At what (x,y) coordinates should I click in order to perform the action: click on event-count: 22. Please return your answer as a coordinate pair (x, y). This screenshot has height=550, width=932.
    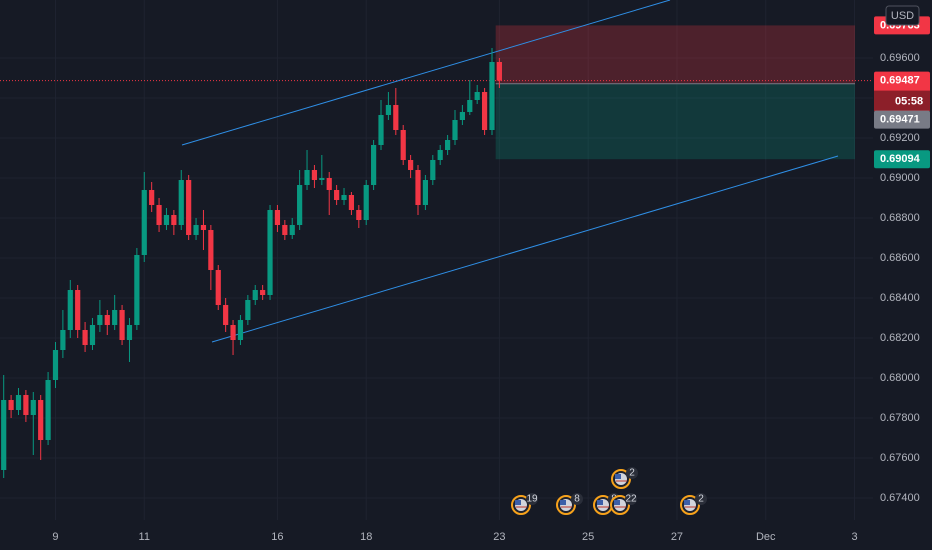
    Looking at the image, I should click on (631, 499).